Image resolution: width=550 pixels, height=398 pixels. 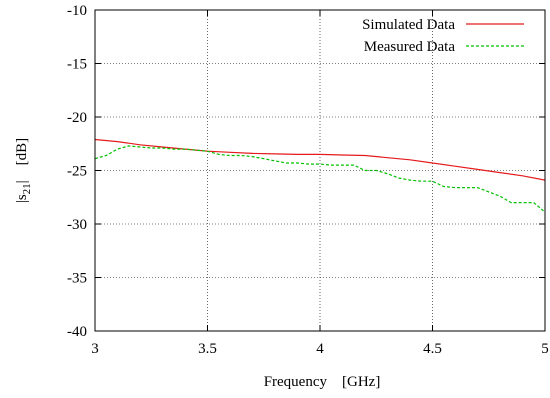 What do you see at coordinates (410, 47) in the screenshot?
I see `legend-label: Measured Data` at bounding box center [410, 47].